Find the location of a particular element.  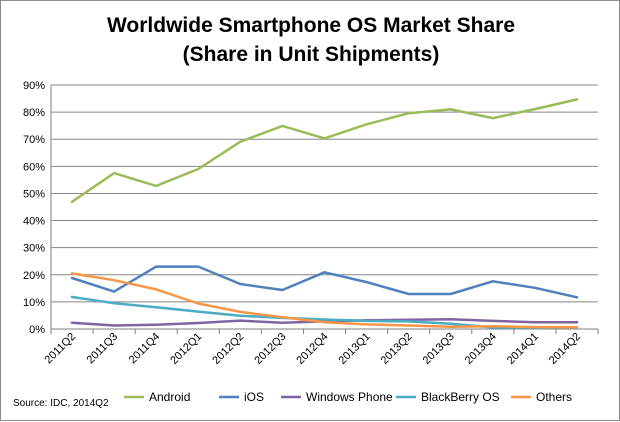

y-tick-label: 30% is located at coordinates (34, 249).